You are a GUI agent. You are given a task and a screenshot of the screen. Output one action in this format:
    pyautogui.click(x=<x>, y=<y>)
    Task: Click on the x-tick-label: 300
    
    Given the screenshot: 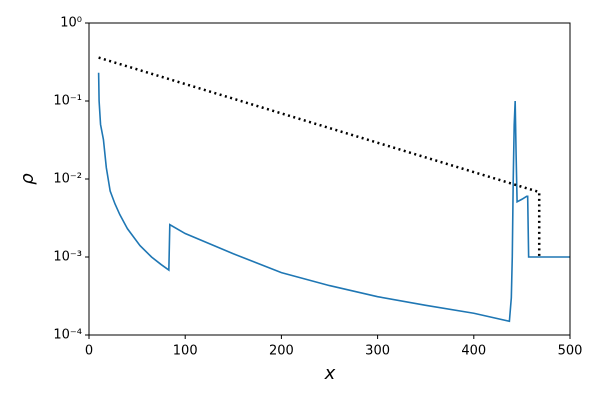 What is the action you would take?
    pyautogui.click(x=377, y=351)
    